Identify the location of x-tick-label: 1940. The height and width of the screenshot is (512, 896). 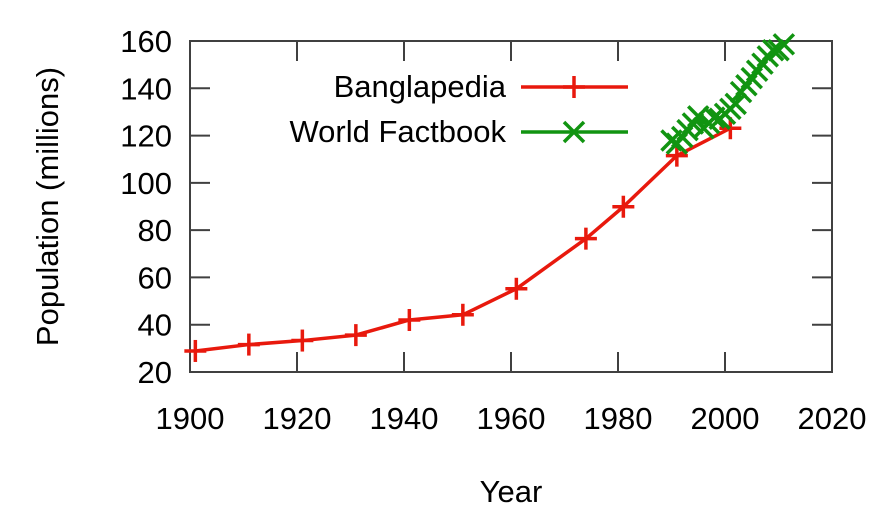
(404, 418).